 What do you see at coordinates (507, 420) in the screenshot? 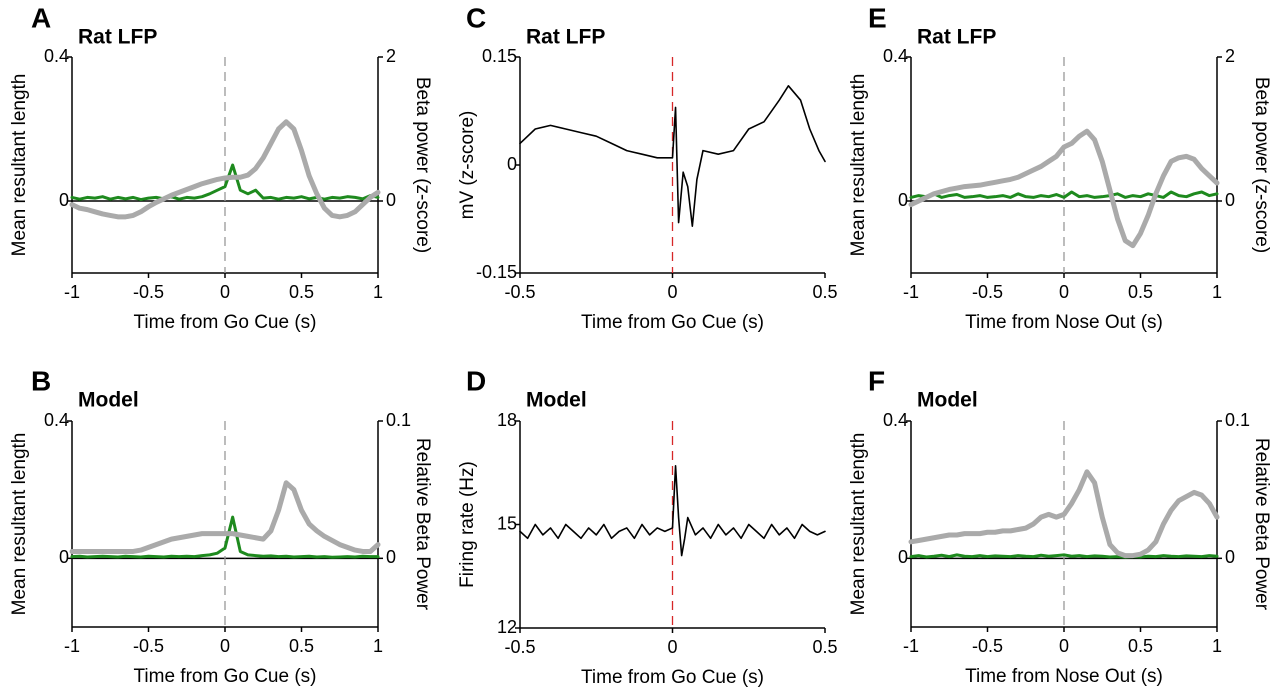
I see `y-tick-label: 18` at bounding box center [507, 420].